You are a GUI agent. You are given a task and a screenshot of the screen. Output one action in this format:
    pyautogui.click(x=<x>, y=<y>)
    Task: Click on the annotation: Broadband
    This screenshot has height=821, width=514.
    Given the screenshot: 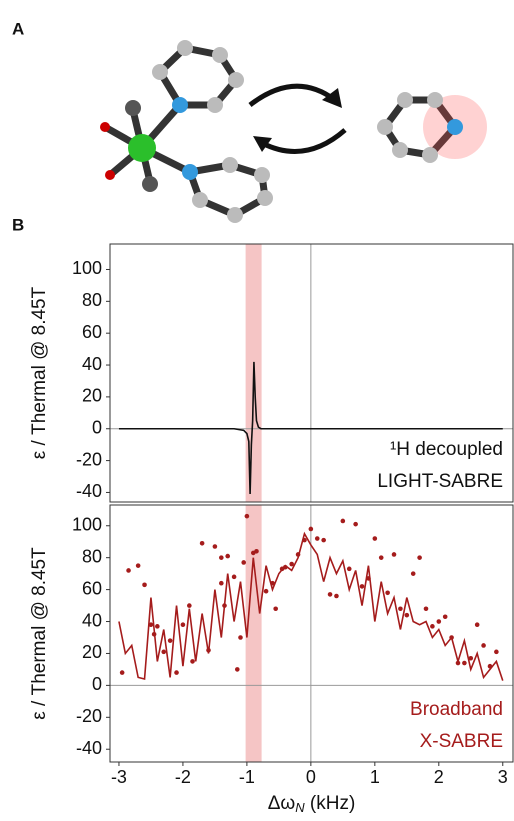 What is the action you would take?
    pyautogui.click(x=456, y=709)
    